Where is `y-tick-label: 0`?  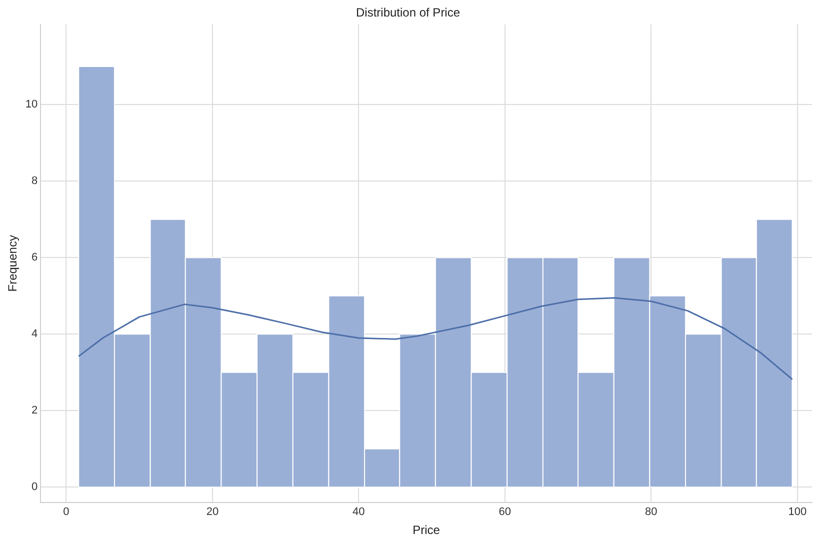 y-tick-label: 0 is located at coordinates (35, 487).